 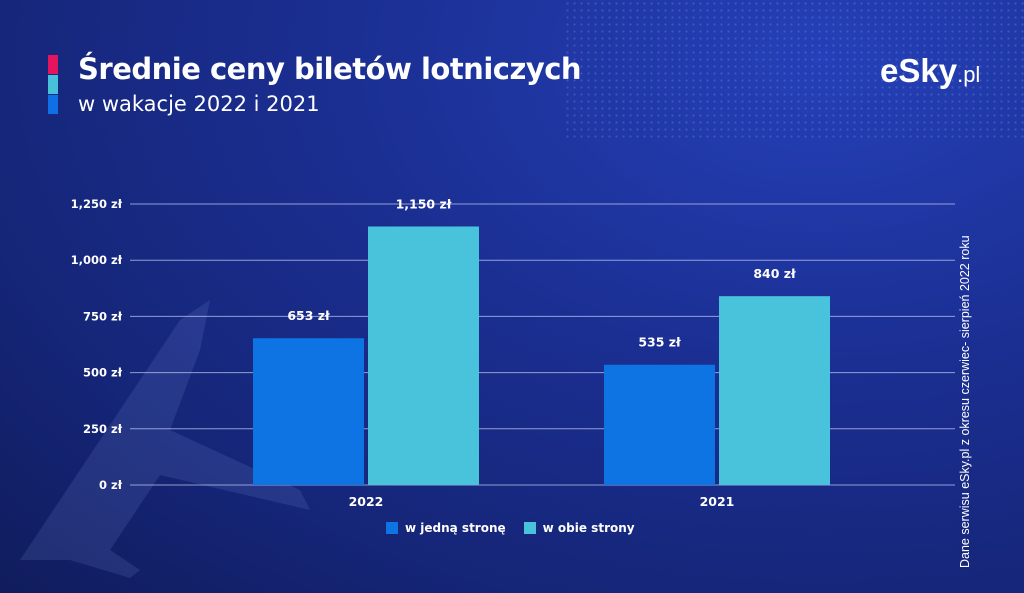 I want to click on dotted-background-pattern, so click(x=794, y=70).